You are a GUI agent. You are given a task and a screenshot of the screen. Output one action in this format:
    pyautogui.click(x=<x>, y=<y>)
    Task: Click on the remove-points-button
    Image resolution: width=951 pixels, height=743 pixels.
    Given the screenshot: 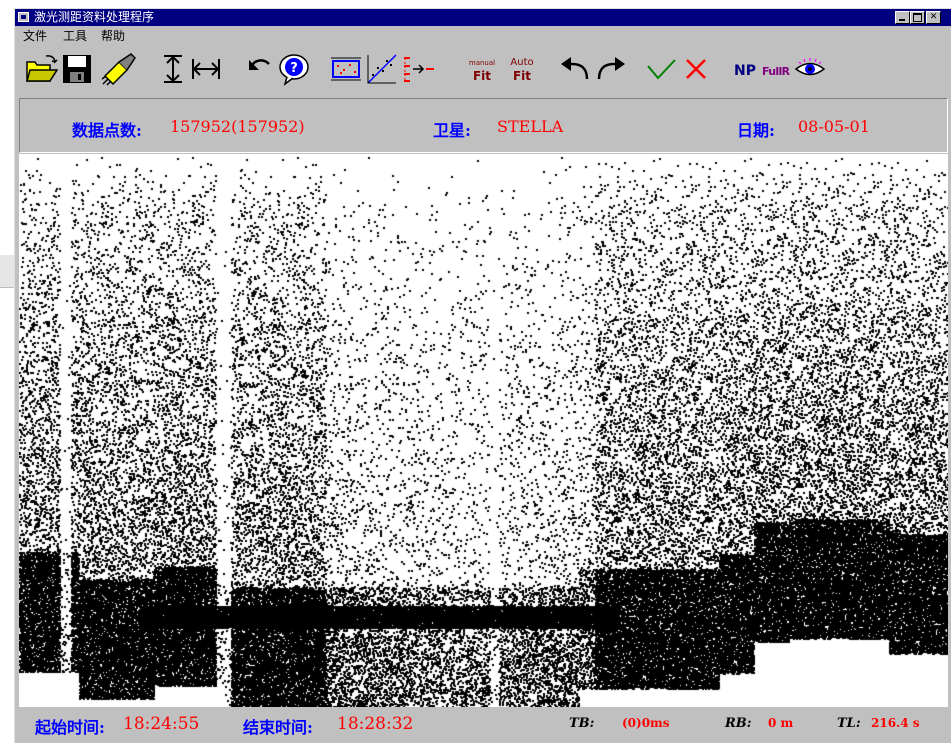 What is the action you would take?
    pyautogui.click(x=418, y=69)
    